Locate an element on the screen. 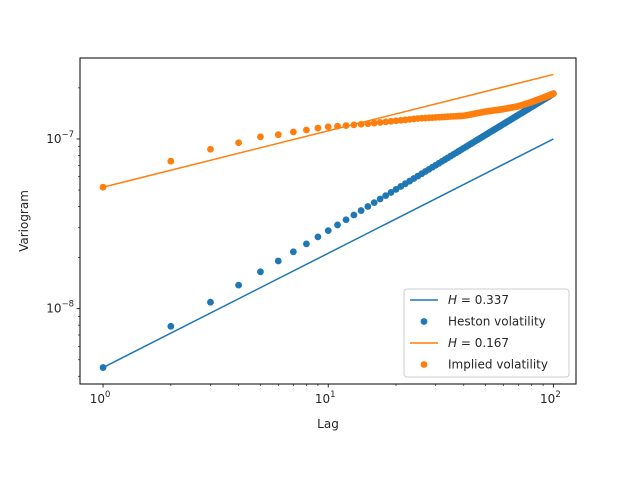  y-tick-label: 10⁻⁷ is located at coordinates (60, 138).